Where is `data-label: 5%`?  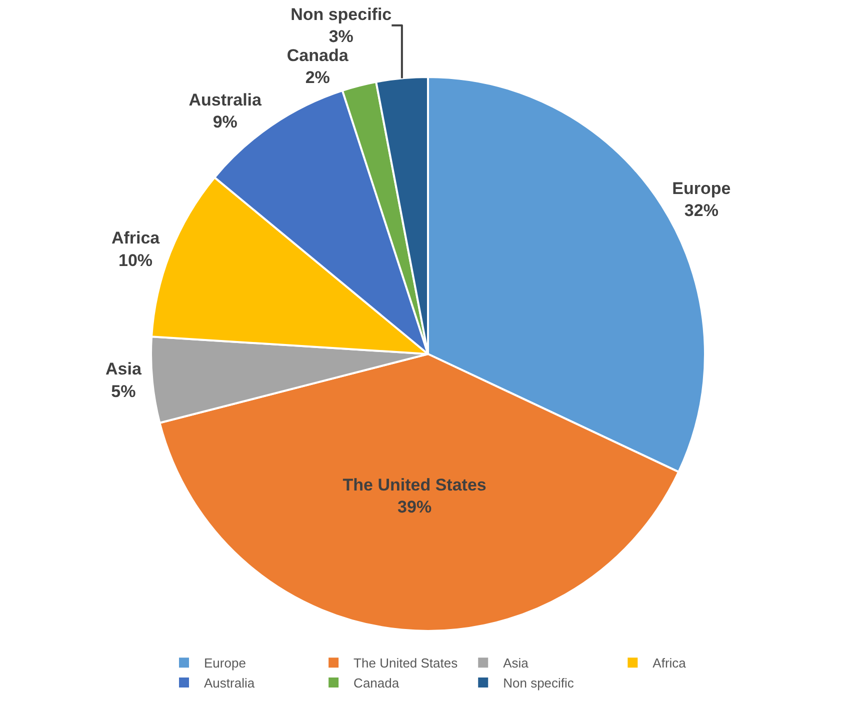
data-label: 5% is located at coordinates (123, 391).